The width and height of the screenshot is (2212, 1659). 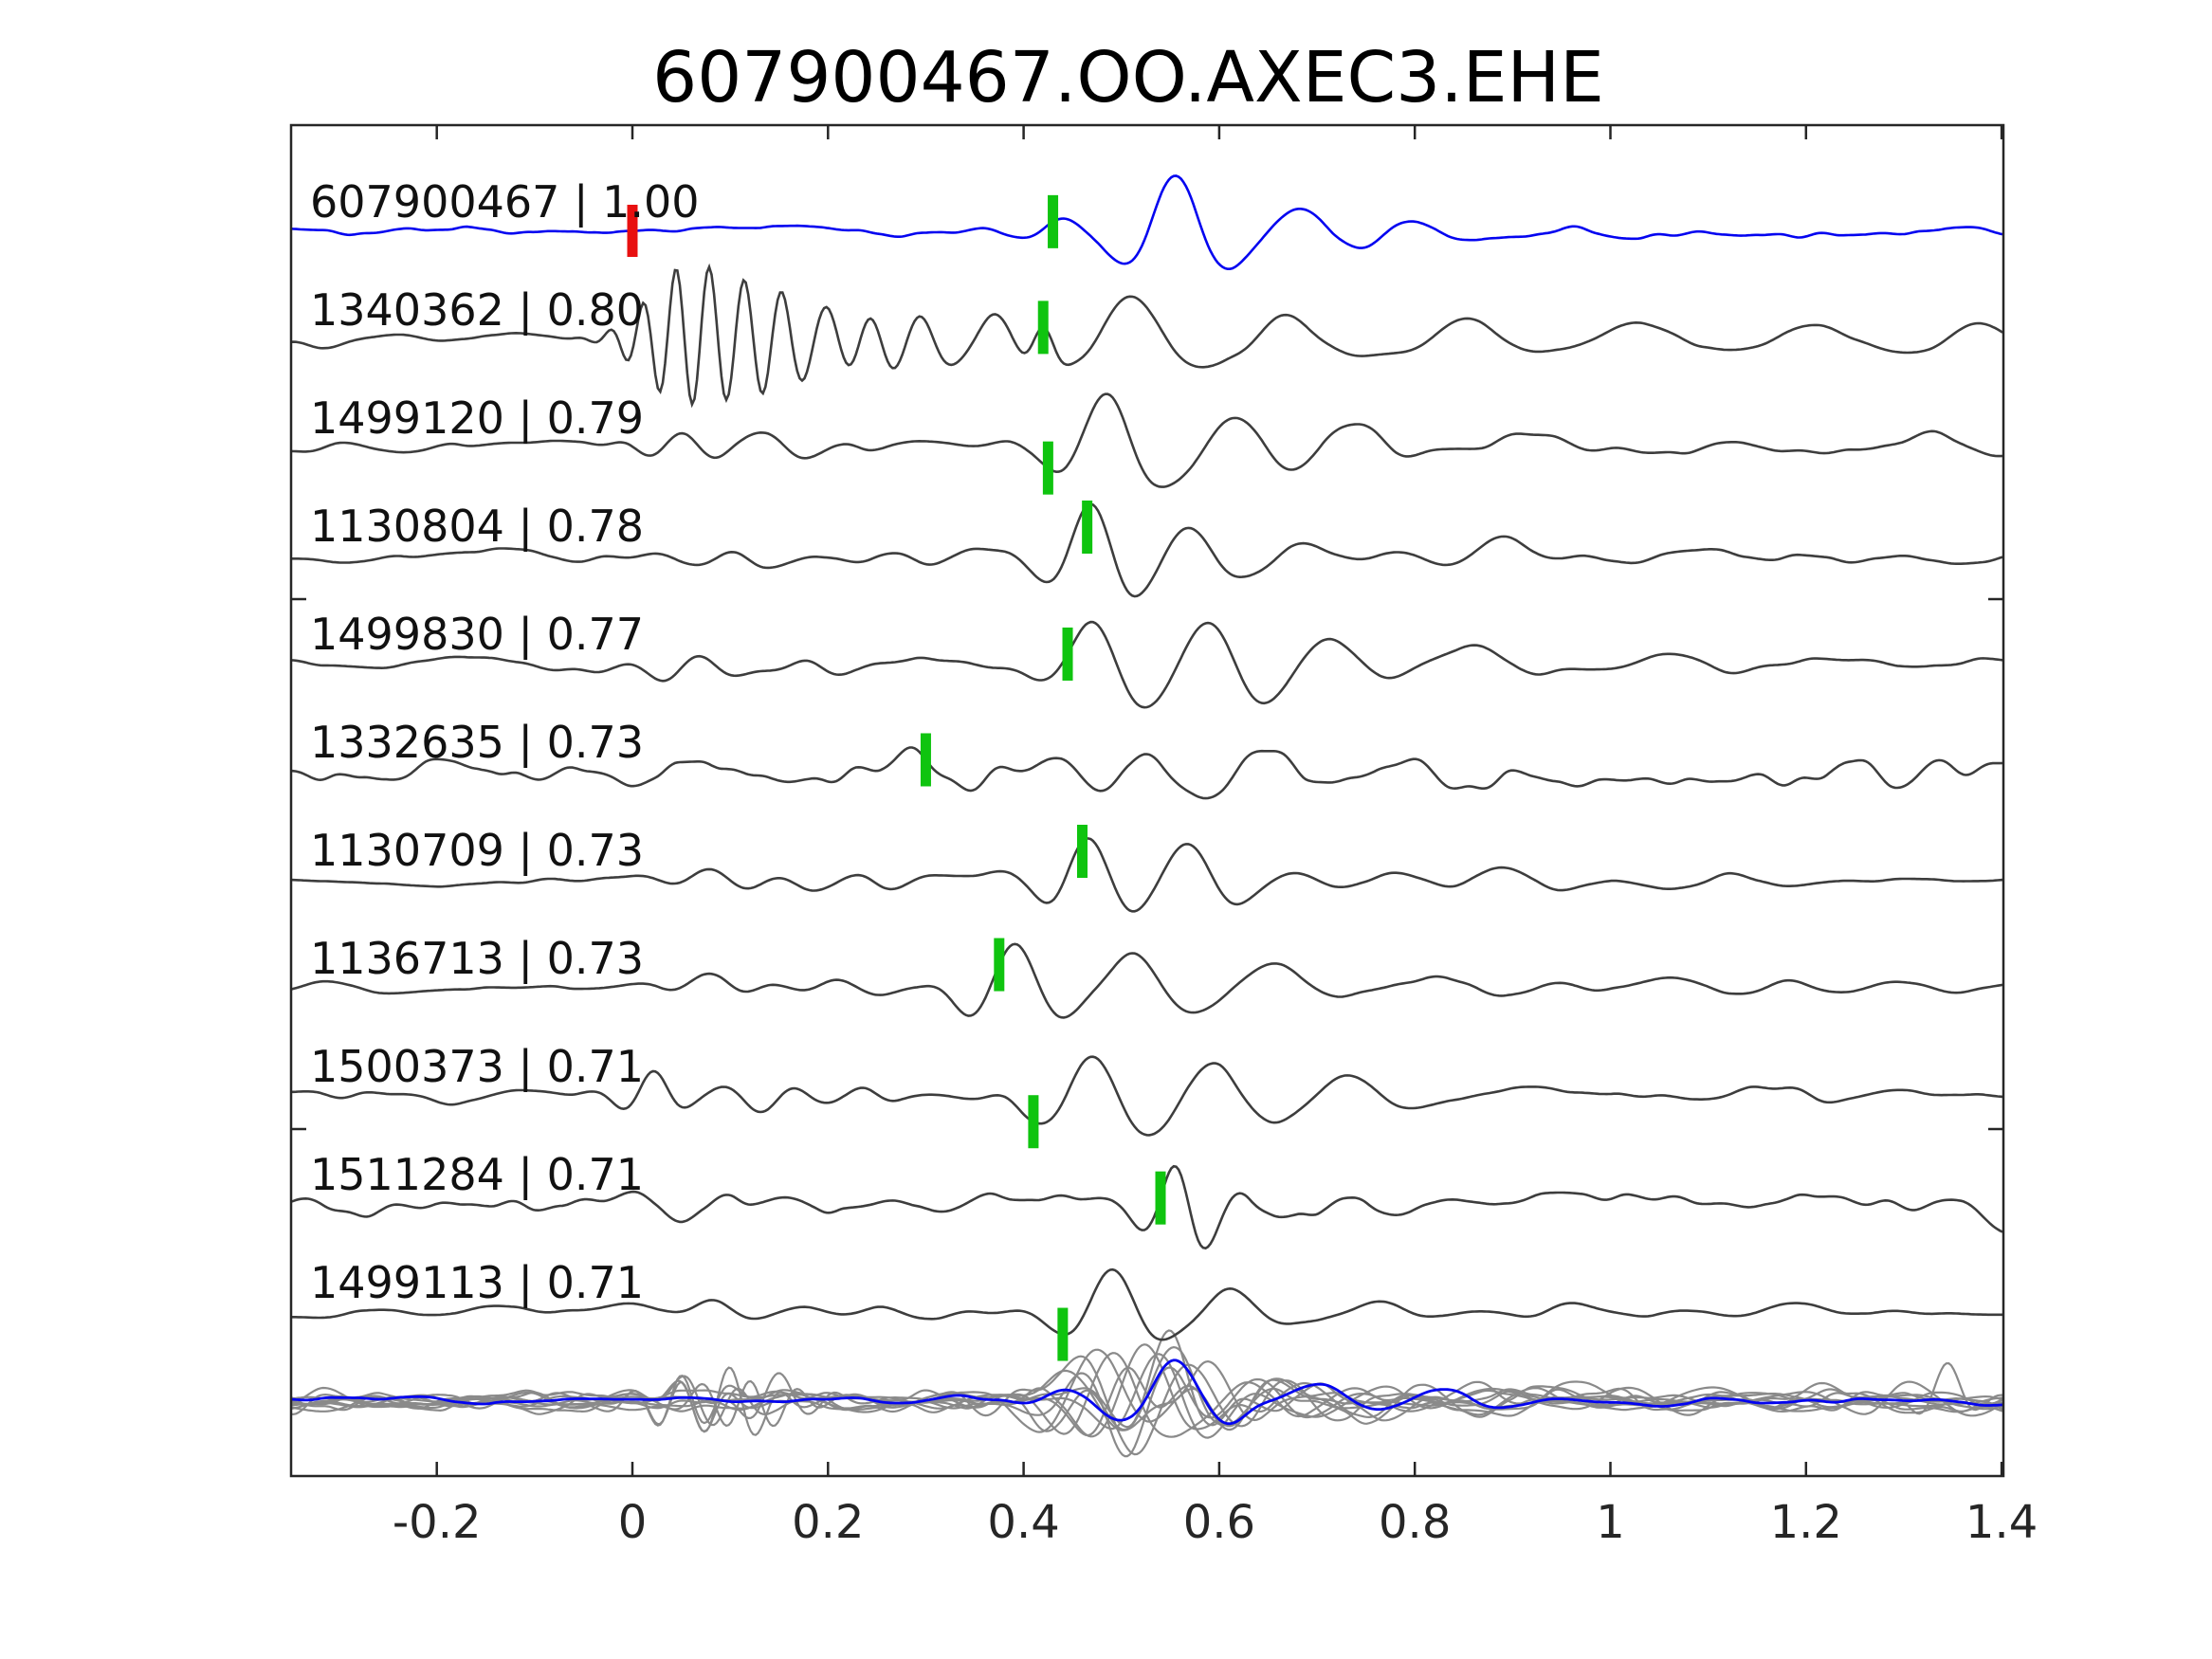 What do you see at coordinates (477, 527) in the screenshot?
I see `trace-label-1130804: 1130804 | 0.78` at bounding box center [477, 527].